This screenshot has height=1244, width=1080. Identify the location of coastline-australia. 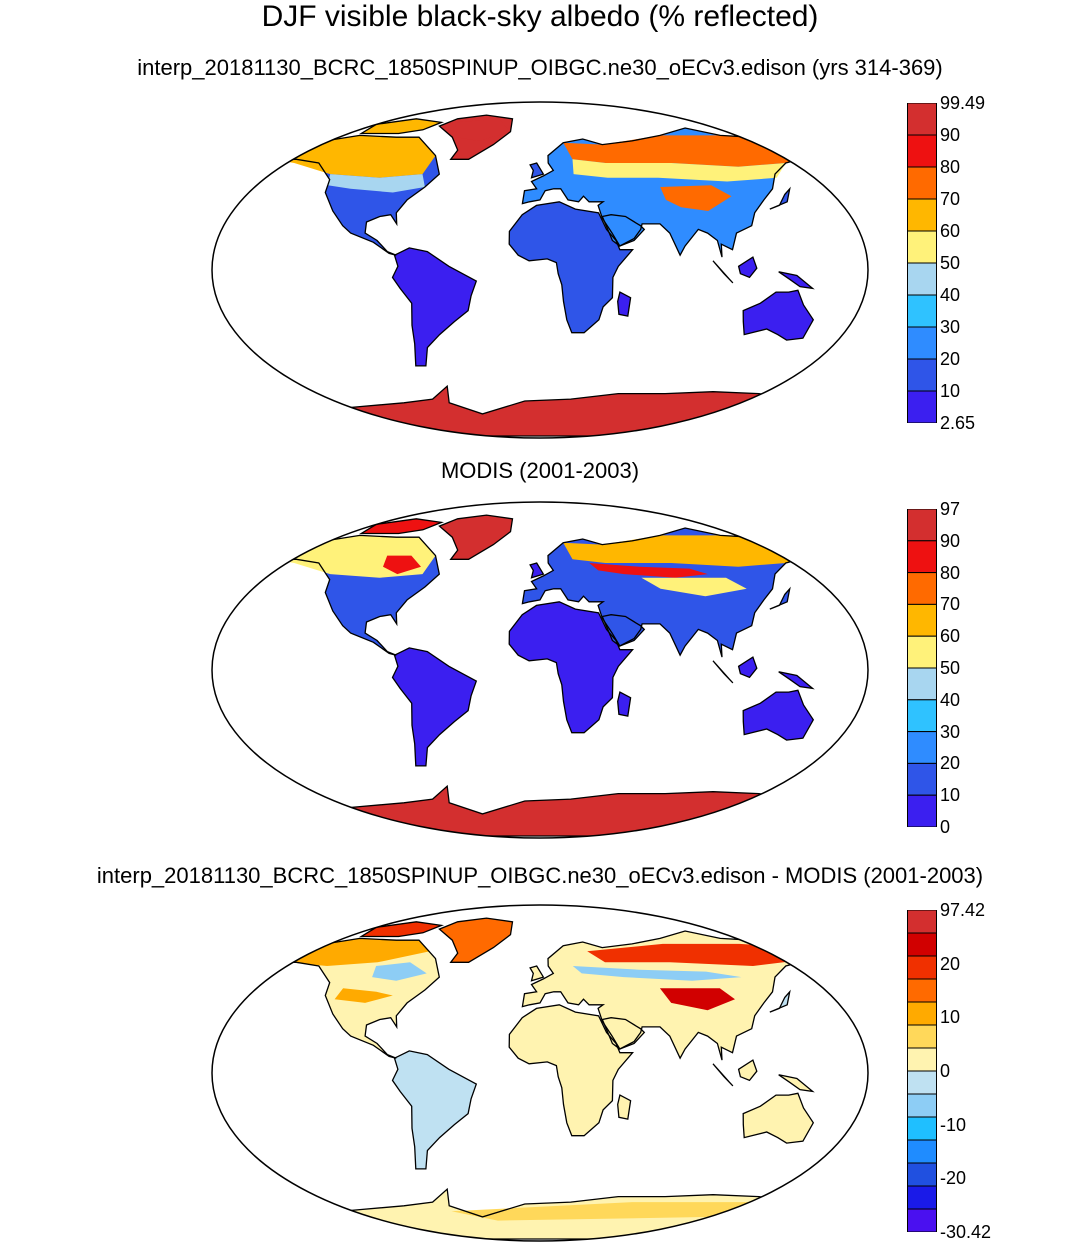
(778, 715).